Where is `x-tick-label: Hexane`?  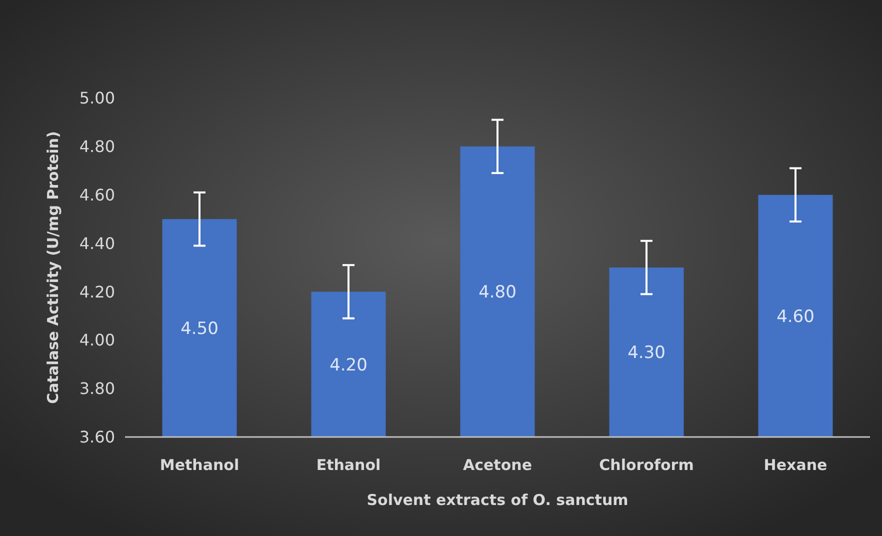
x-tick-label: Hexane is located at coordinates (796, 465).